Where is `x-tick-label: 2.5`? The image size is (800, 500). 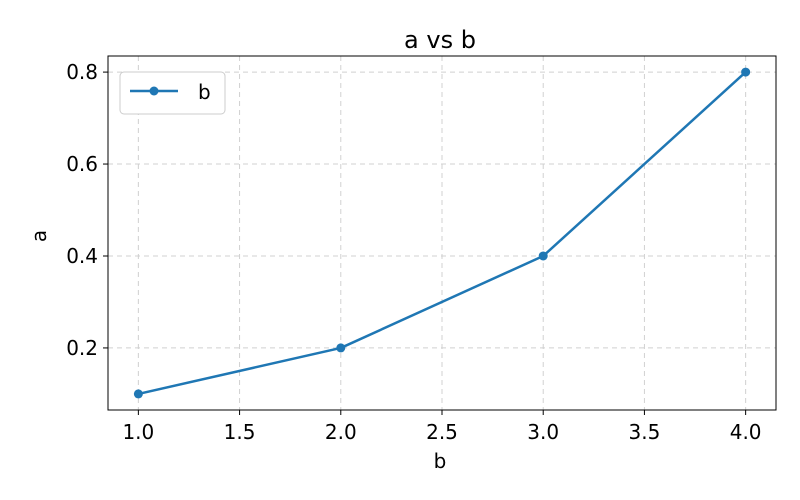
x-tick-label: 2.5 is located at coordinates (442, 432).